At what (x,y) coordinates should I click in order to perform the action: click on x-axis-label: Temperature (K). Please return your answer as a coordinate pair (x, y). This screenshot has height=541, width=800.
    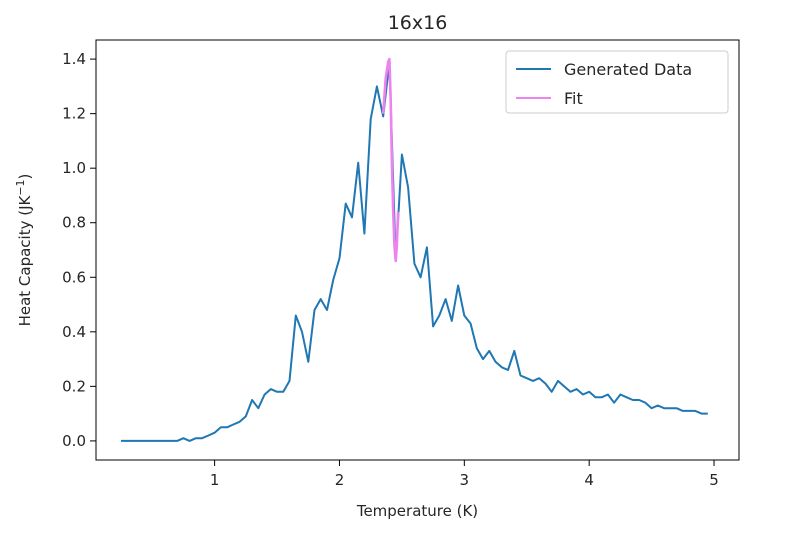
    Looking at the image, I should click on (417, 511).